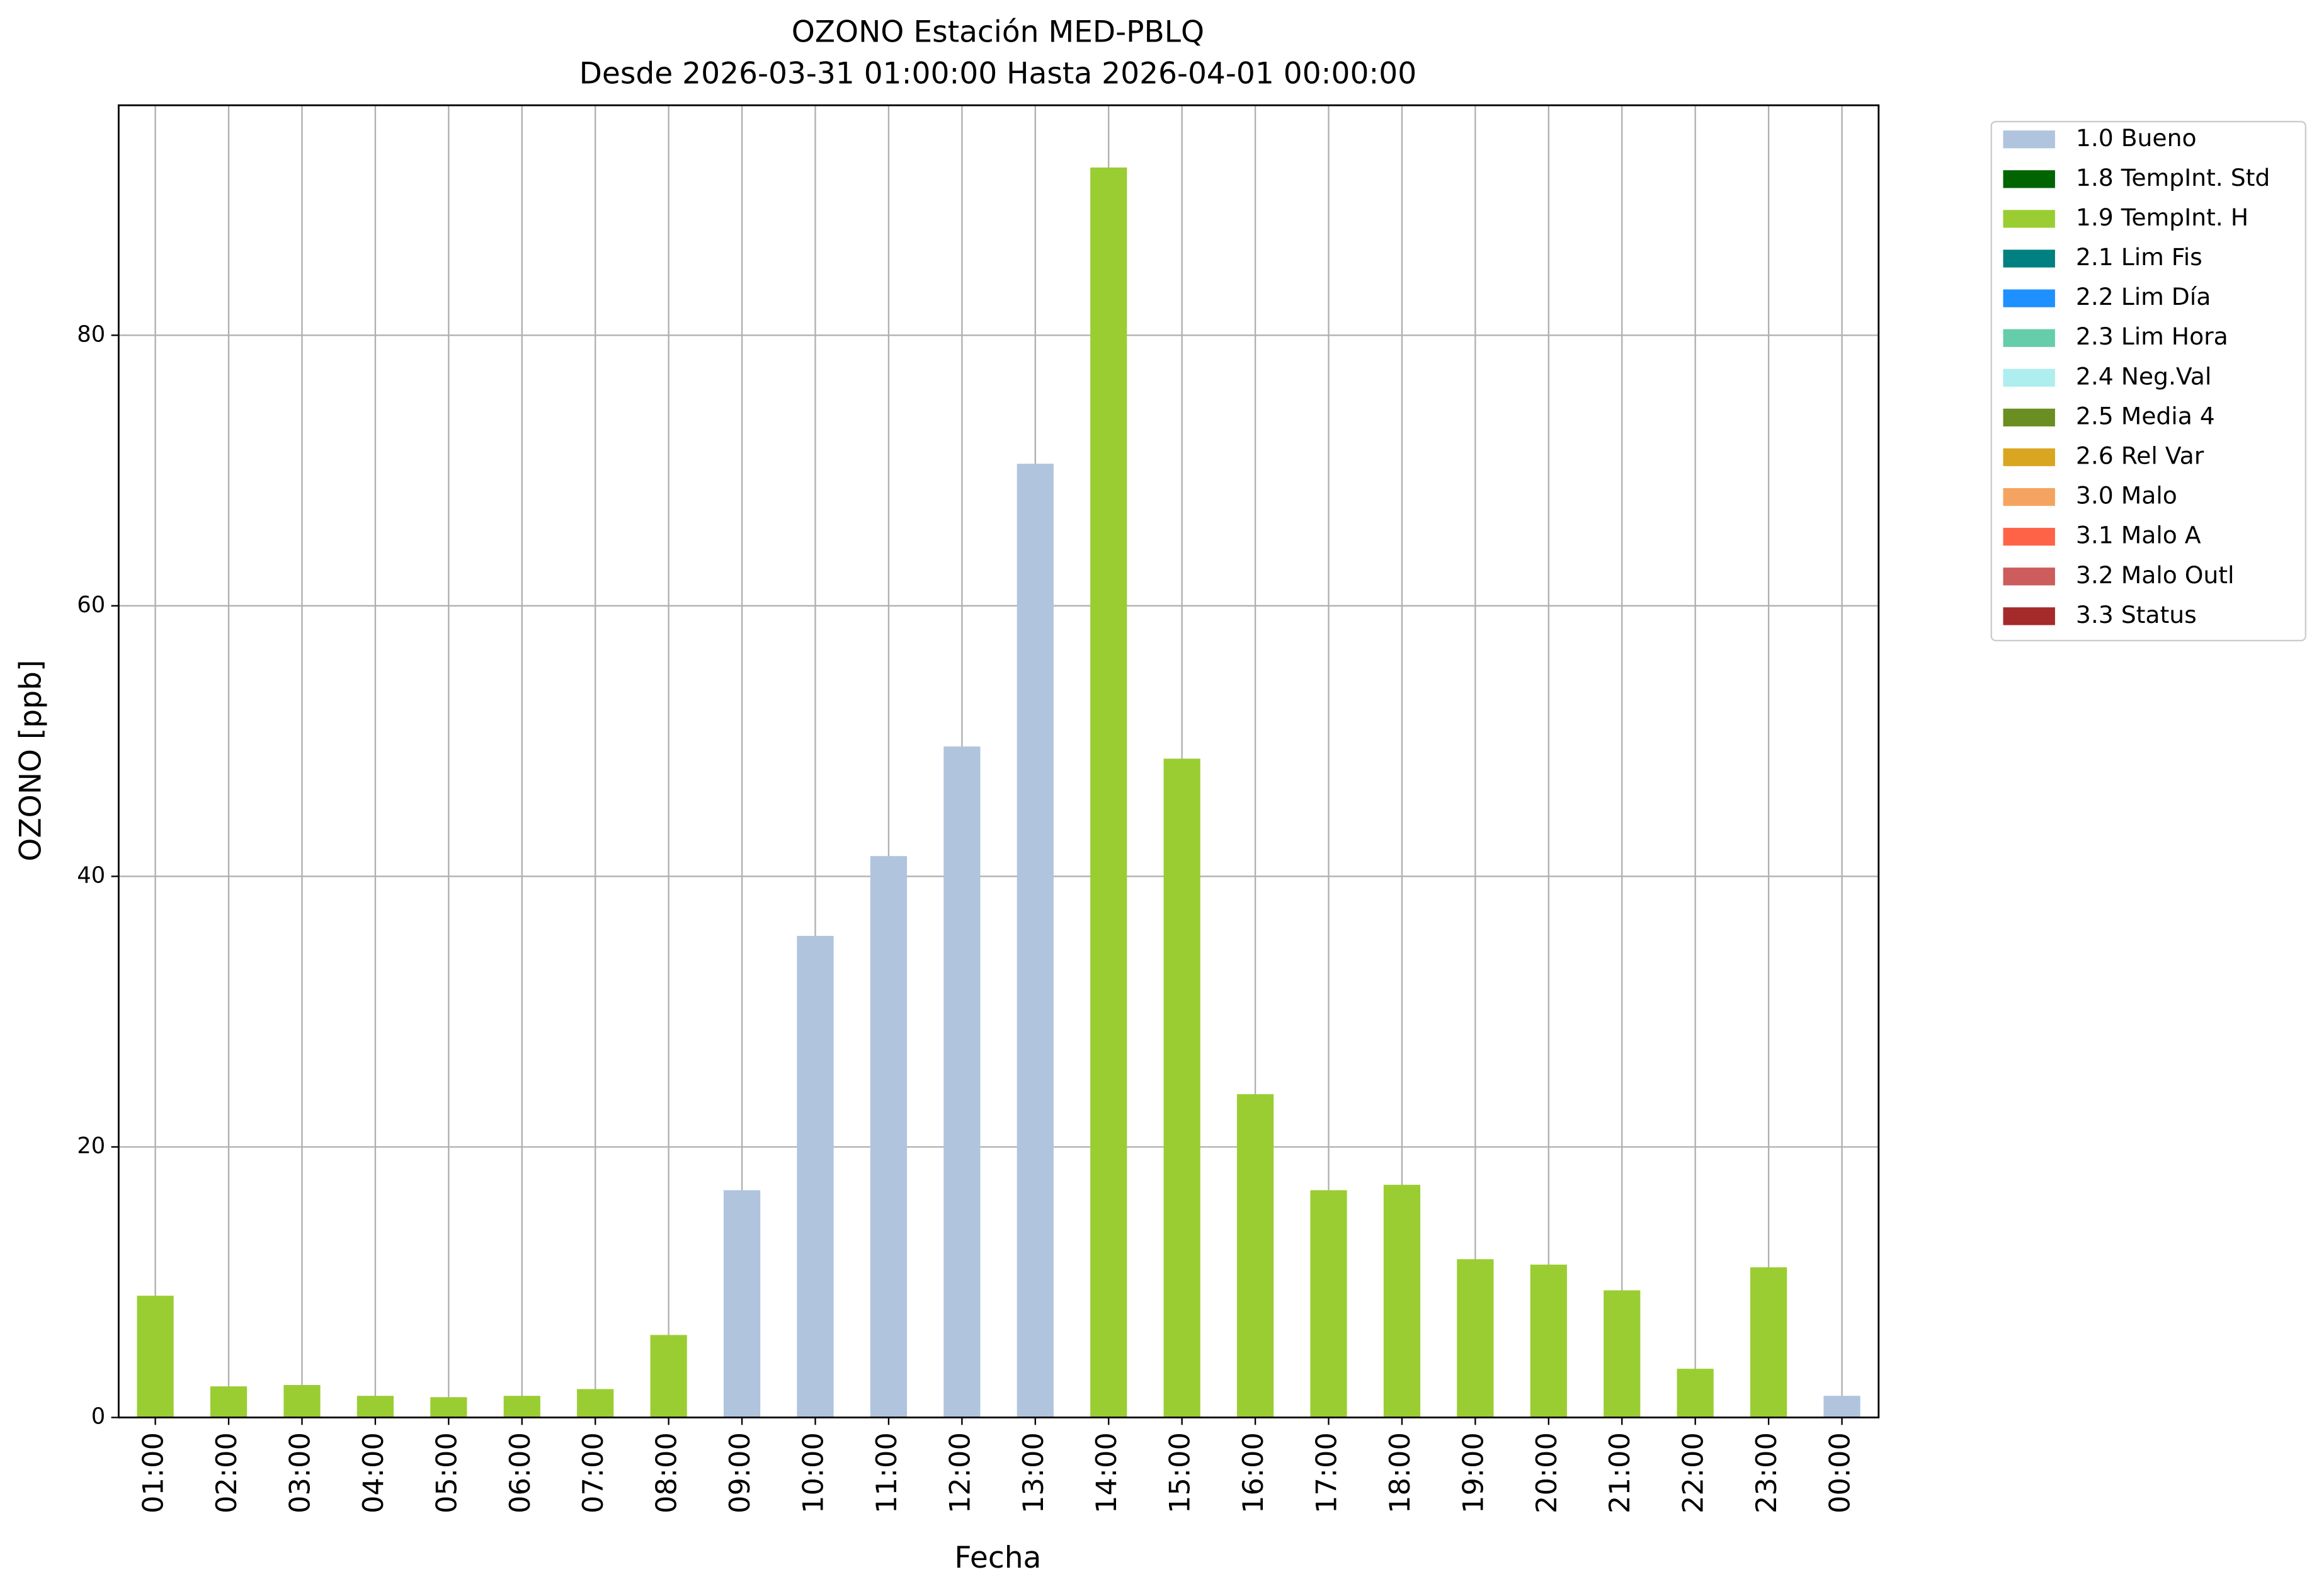  I want to click on x-tick-label: 01:00, so click(153, 1472).